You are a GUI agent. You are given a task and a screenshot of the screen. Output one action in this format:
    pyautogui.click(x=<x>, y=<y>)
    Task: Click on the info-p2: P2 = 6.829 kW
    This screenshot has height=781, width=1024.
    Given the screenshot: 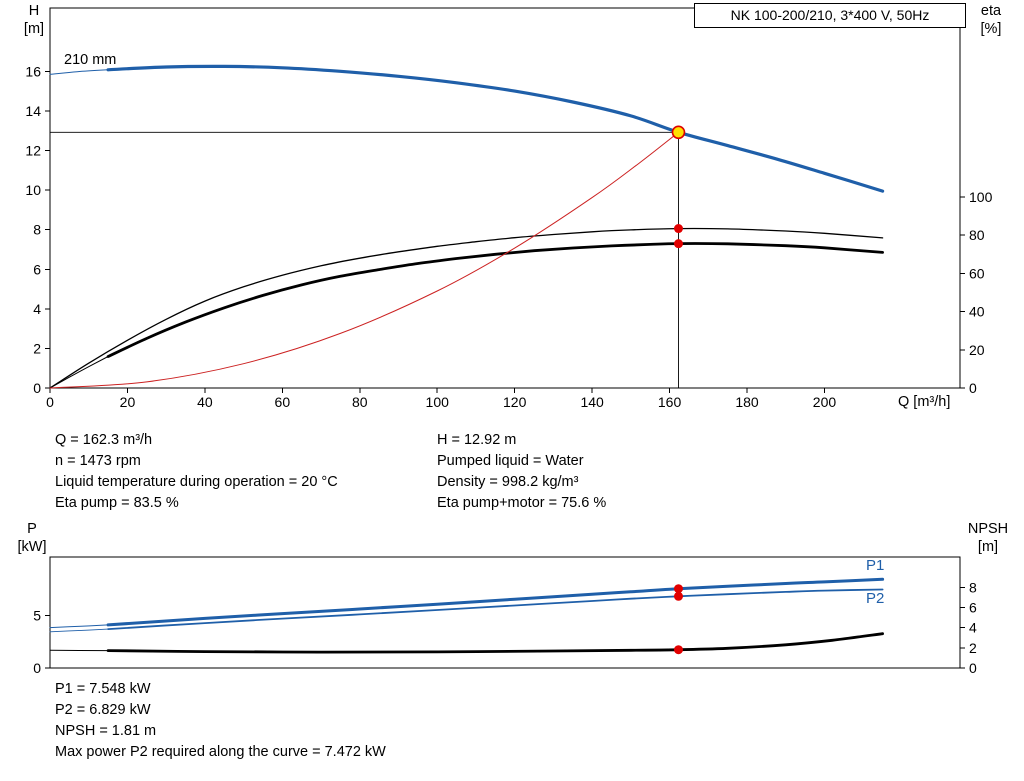 What is the action you would take?
    pyautogui.click(x=103, y=710)
    